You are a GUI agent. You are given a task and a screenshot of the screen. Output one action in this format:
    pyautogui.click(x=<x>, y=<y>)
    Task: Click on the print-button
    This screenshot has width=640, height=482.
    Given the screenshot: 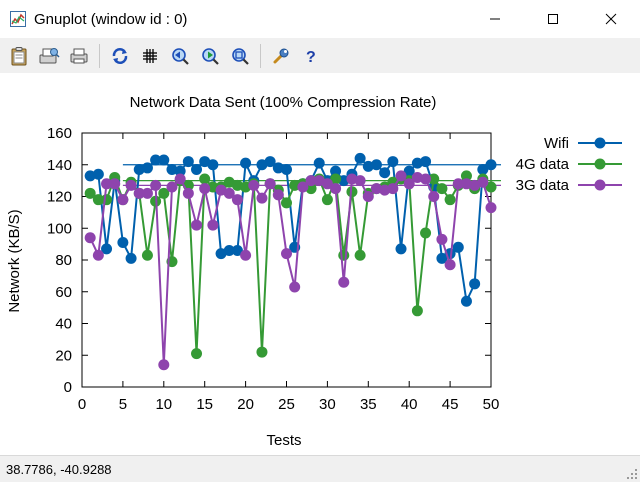 What is the action you would take?
    pyautogui.click(x=79, y=56)
    